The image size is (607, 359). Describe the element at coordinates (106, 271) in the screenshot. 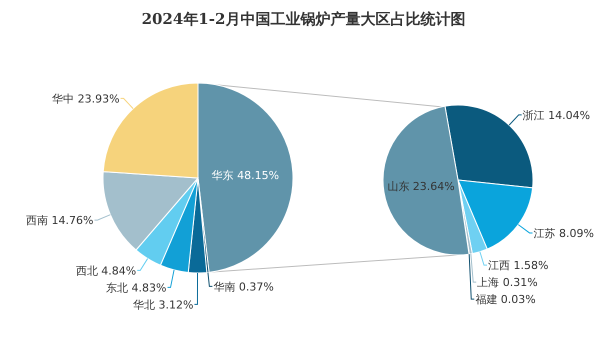

I see `slice-label: 西北 4.84%` at that location.